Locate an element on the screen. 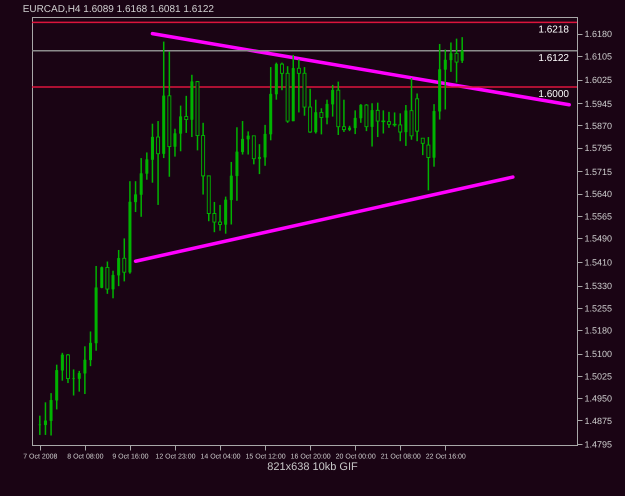 The height and width of the screenshot is (496, 625). y-tick-label: 1.5330 is located at coordinates (598, 286).